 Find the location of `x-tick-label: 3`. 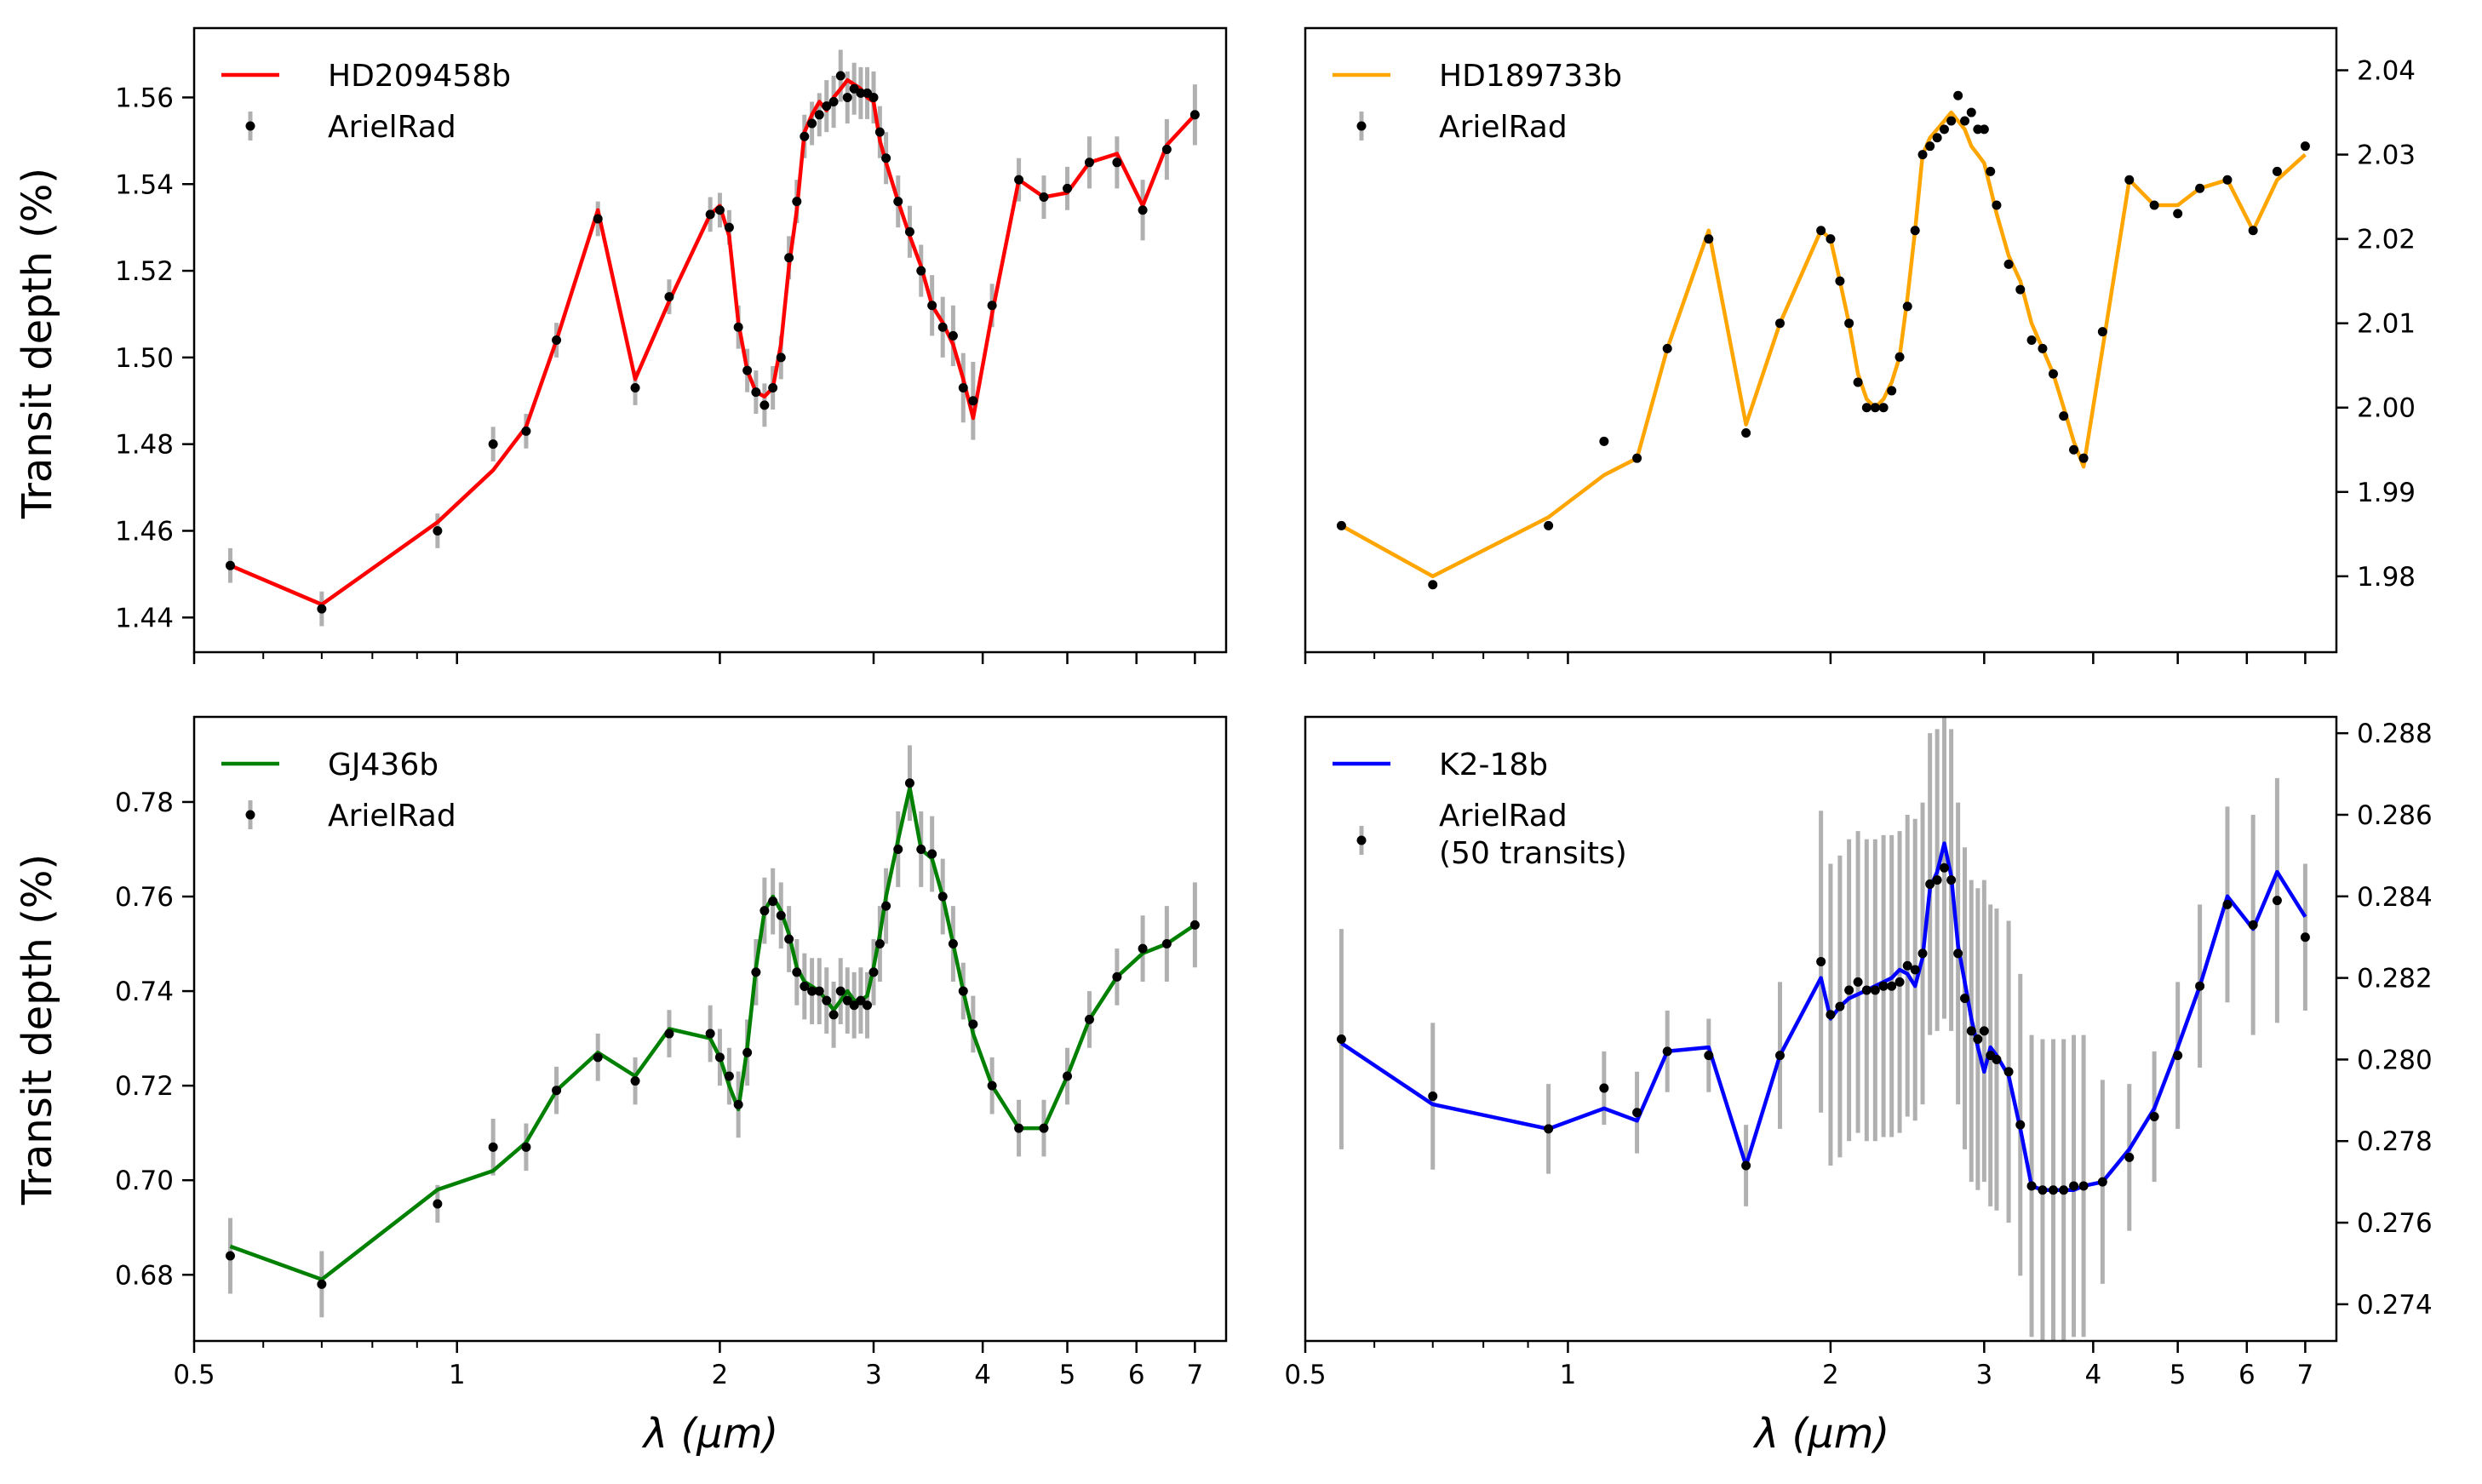

x-tick-label: 3 is located at coordinates (874, 1375).